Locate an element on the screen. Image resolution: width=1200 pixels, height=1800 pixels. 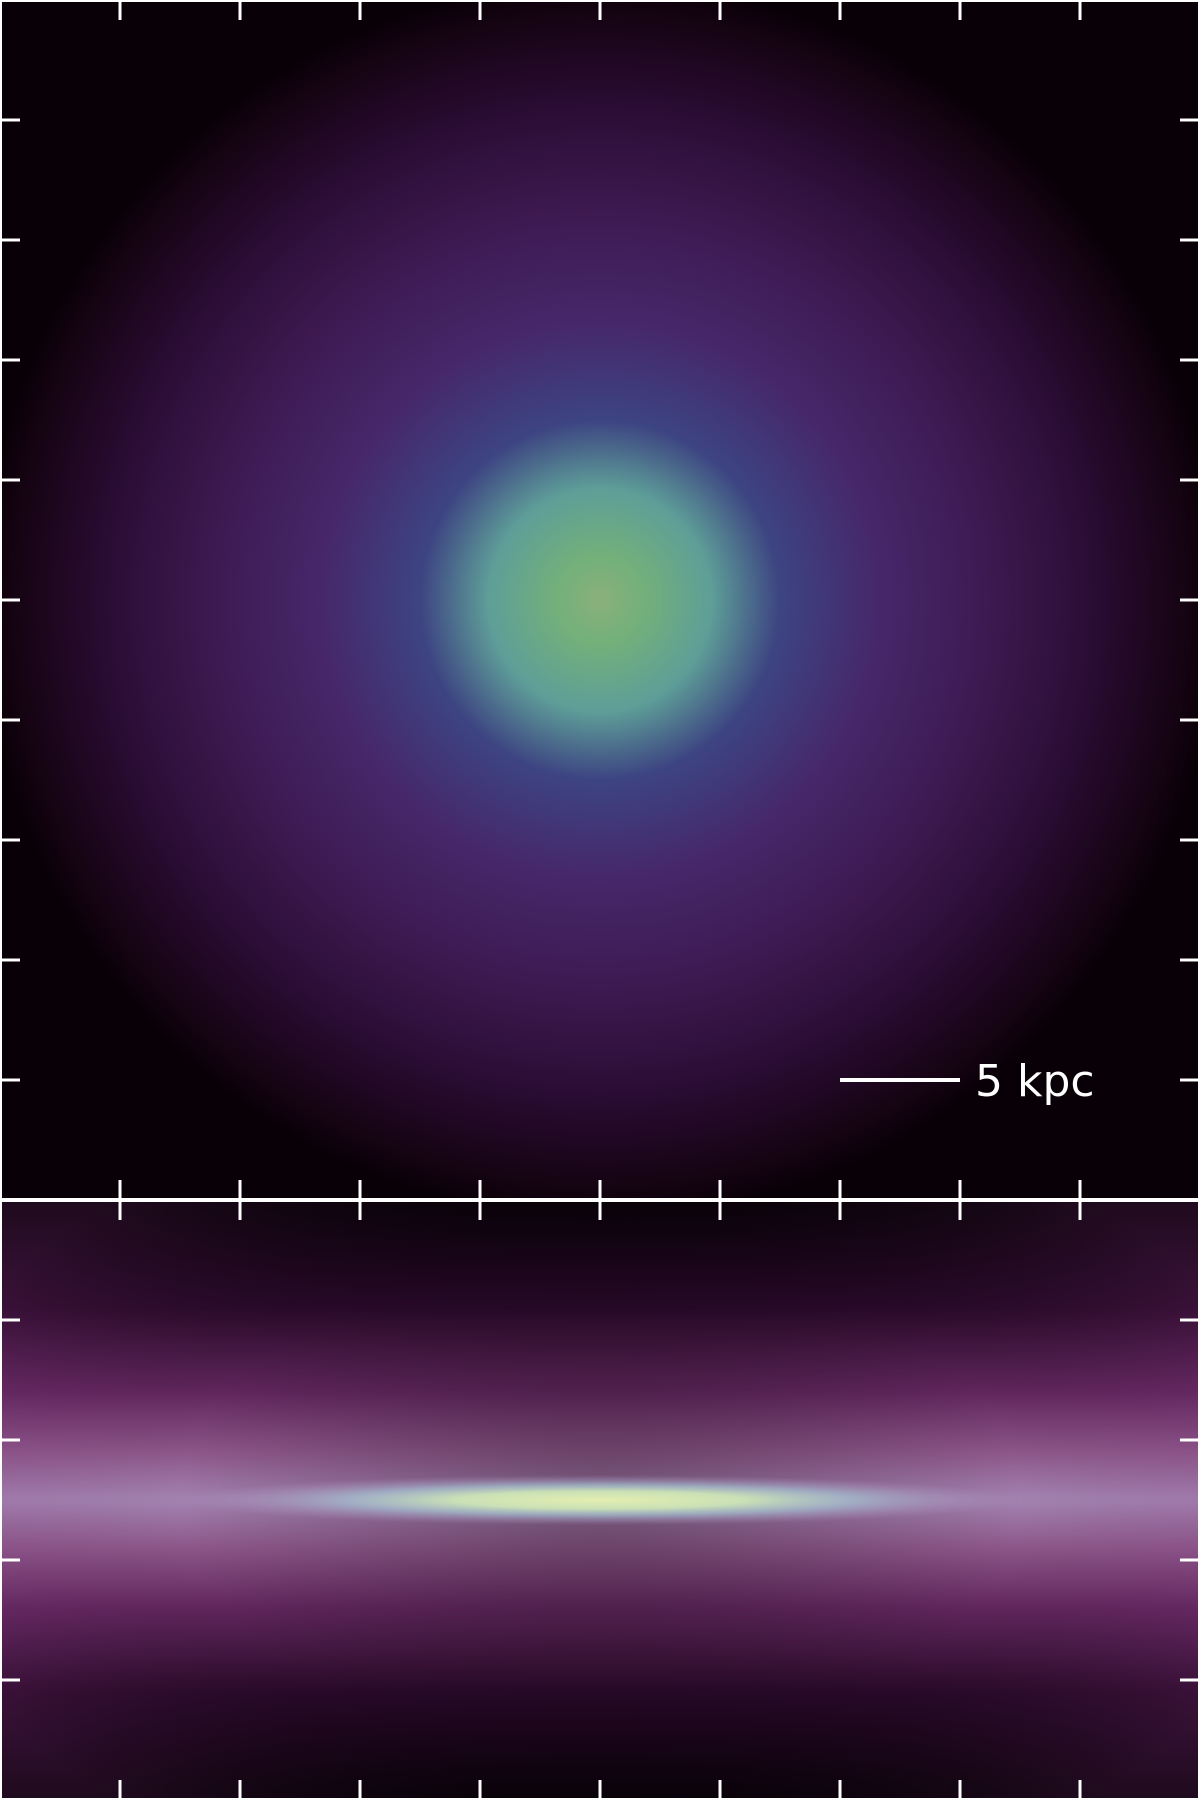
scale-bar-label: 5 kpc is located at coordinates (1035, 1081).